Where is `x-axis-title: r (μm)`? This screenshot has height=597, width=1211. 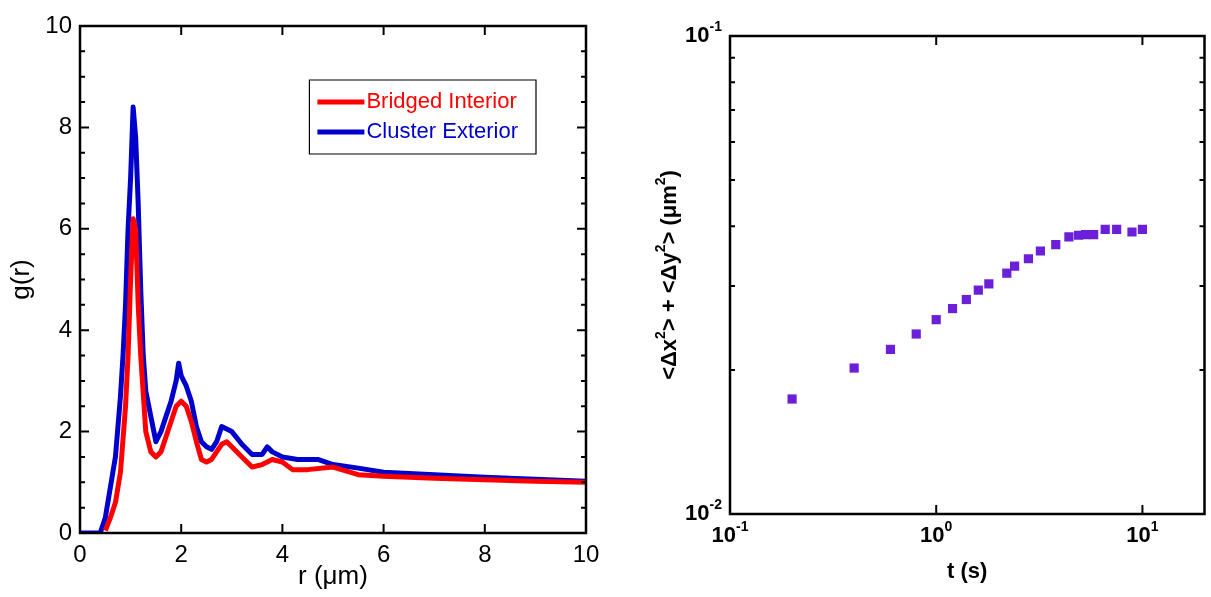
x-axis-title: r (μm) is located at coordinates (333, 575).